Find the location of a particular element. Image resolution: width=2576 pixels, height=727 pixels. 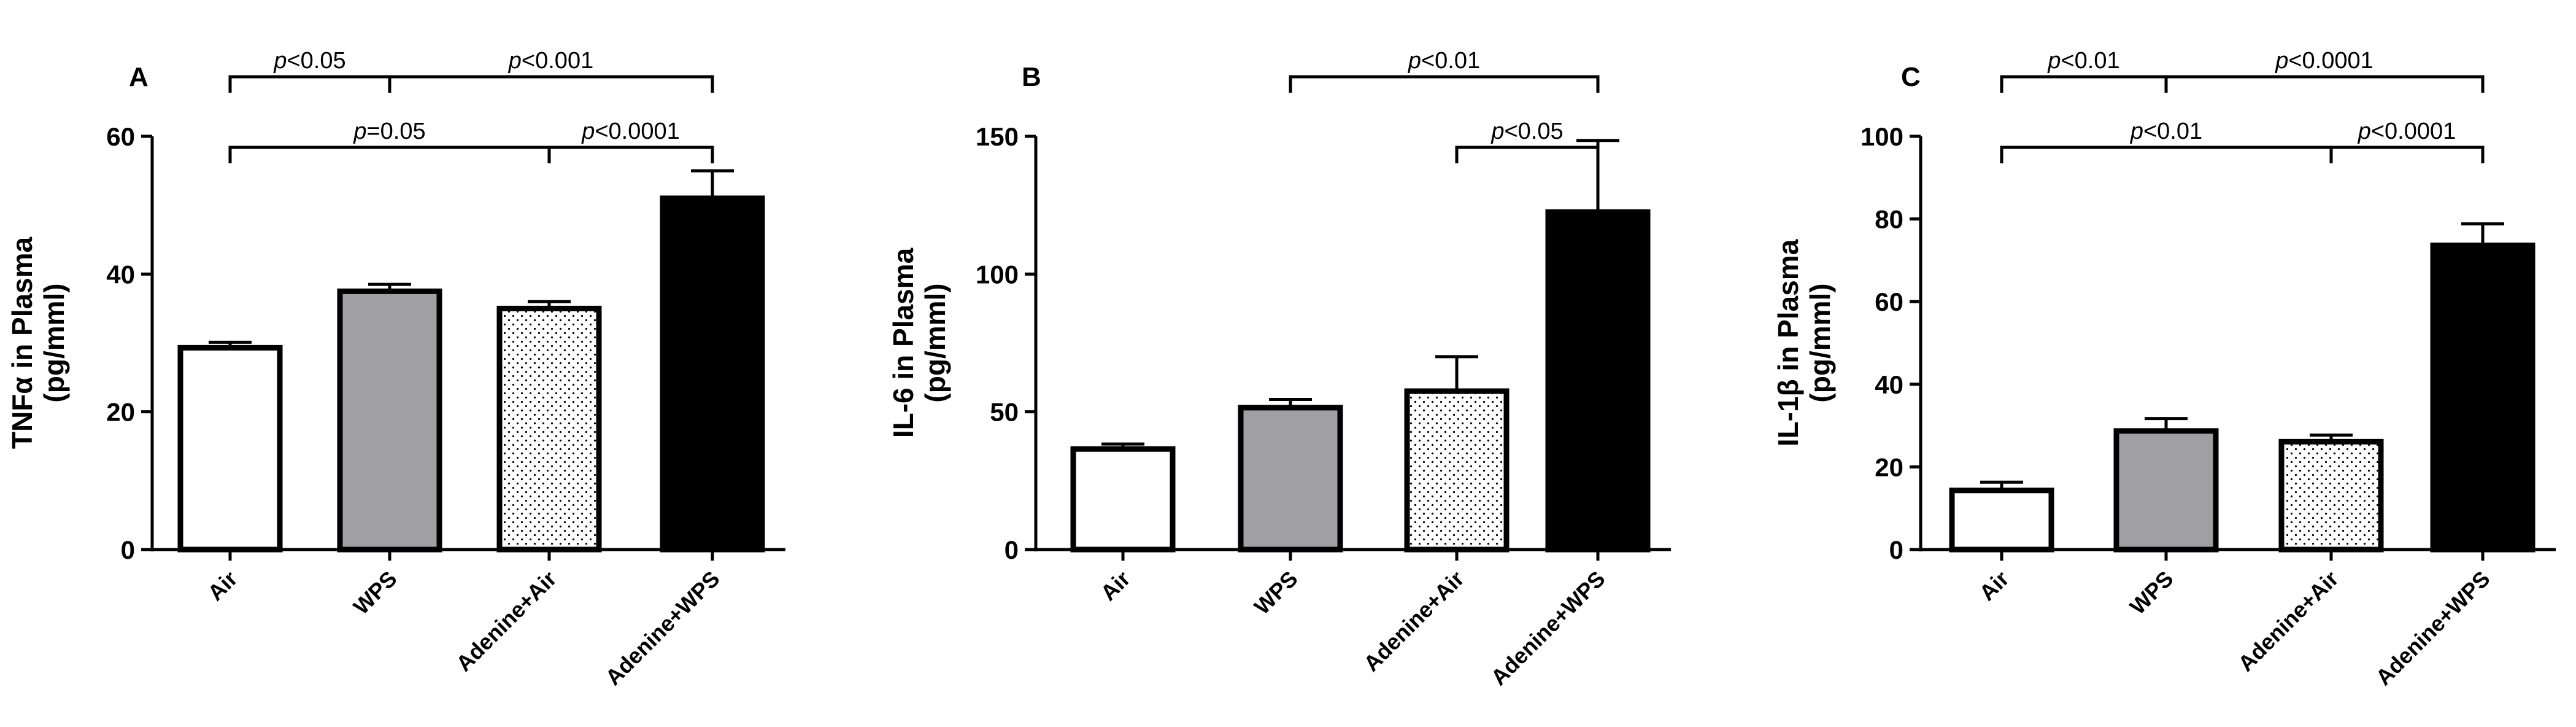

y-tick-label: 80 is located at coordinates (1889, 219).